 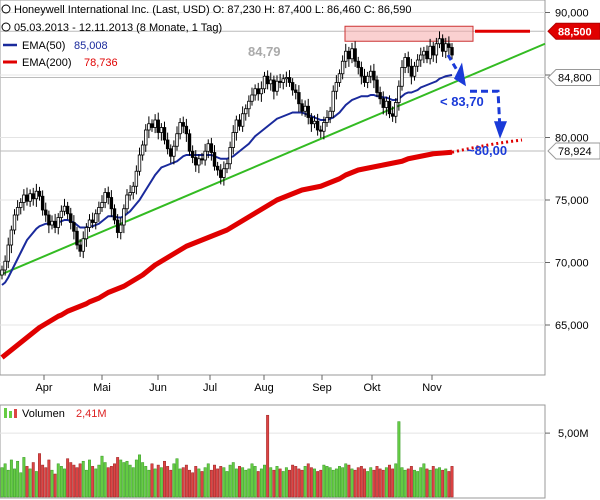 What do you see at coordinates (322, 388) in the screenshot?
I see `x-tick-label: Sep` at bounding box center [322, 388].